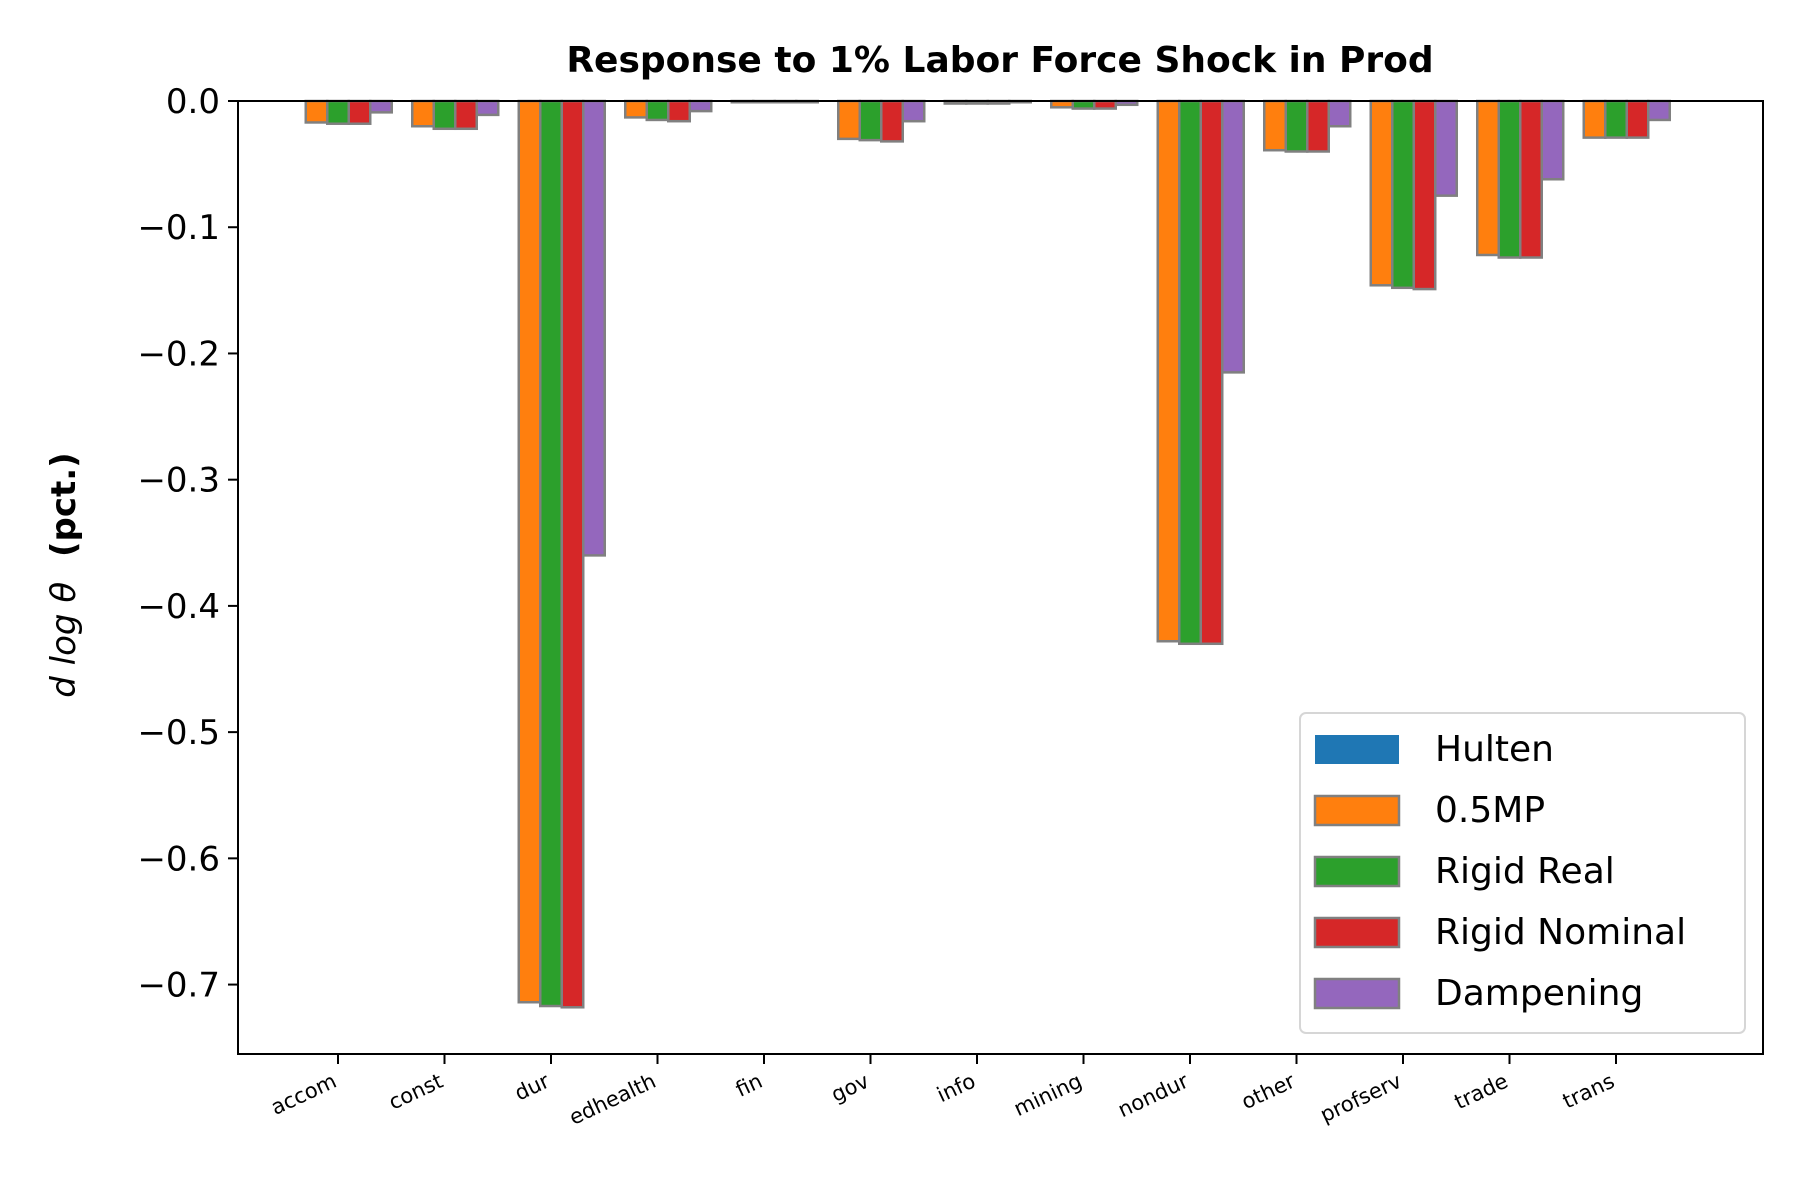 Image resolution: width=1800 pixels, height=1204 pixels. I want to click on bar-rigid-nominal-edhealth, so click(679, 111).